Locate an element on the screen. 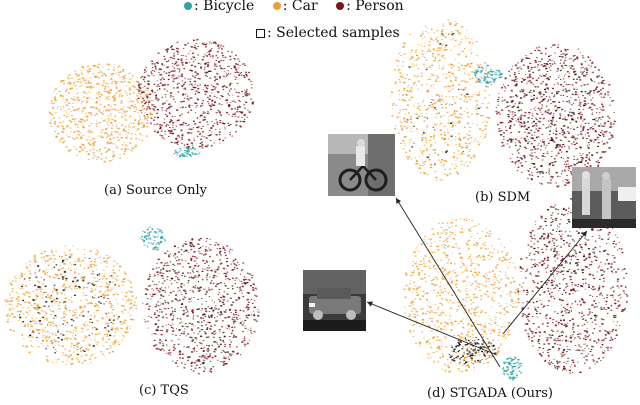 This screenshot has height=405, width=640. panel-a-person-cluster is located at coordinates (196, 93).